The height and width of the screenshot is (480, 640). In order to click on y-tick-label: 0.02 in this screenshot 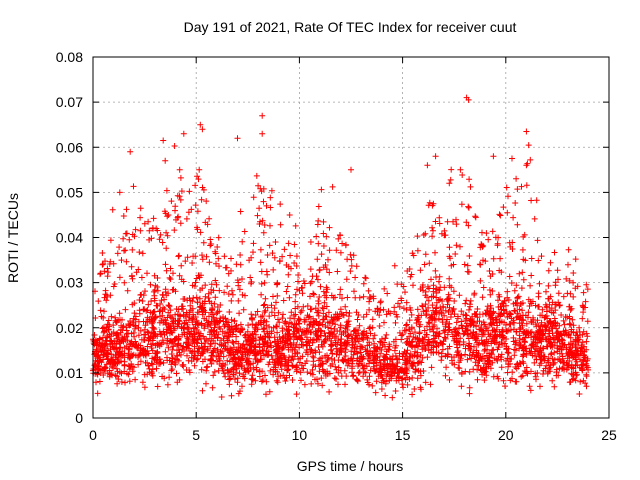, I will do `click(69, 328)`.